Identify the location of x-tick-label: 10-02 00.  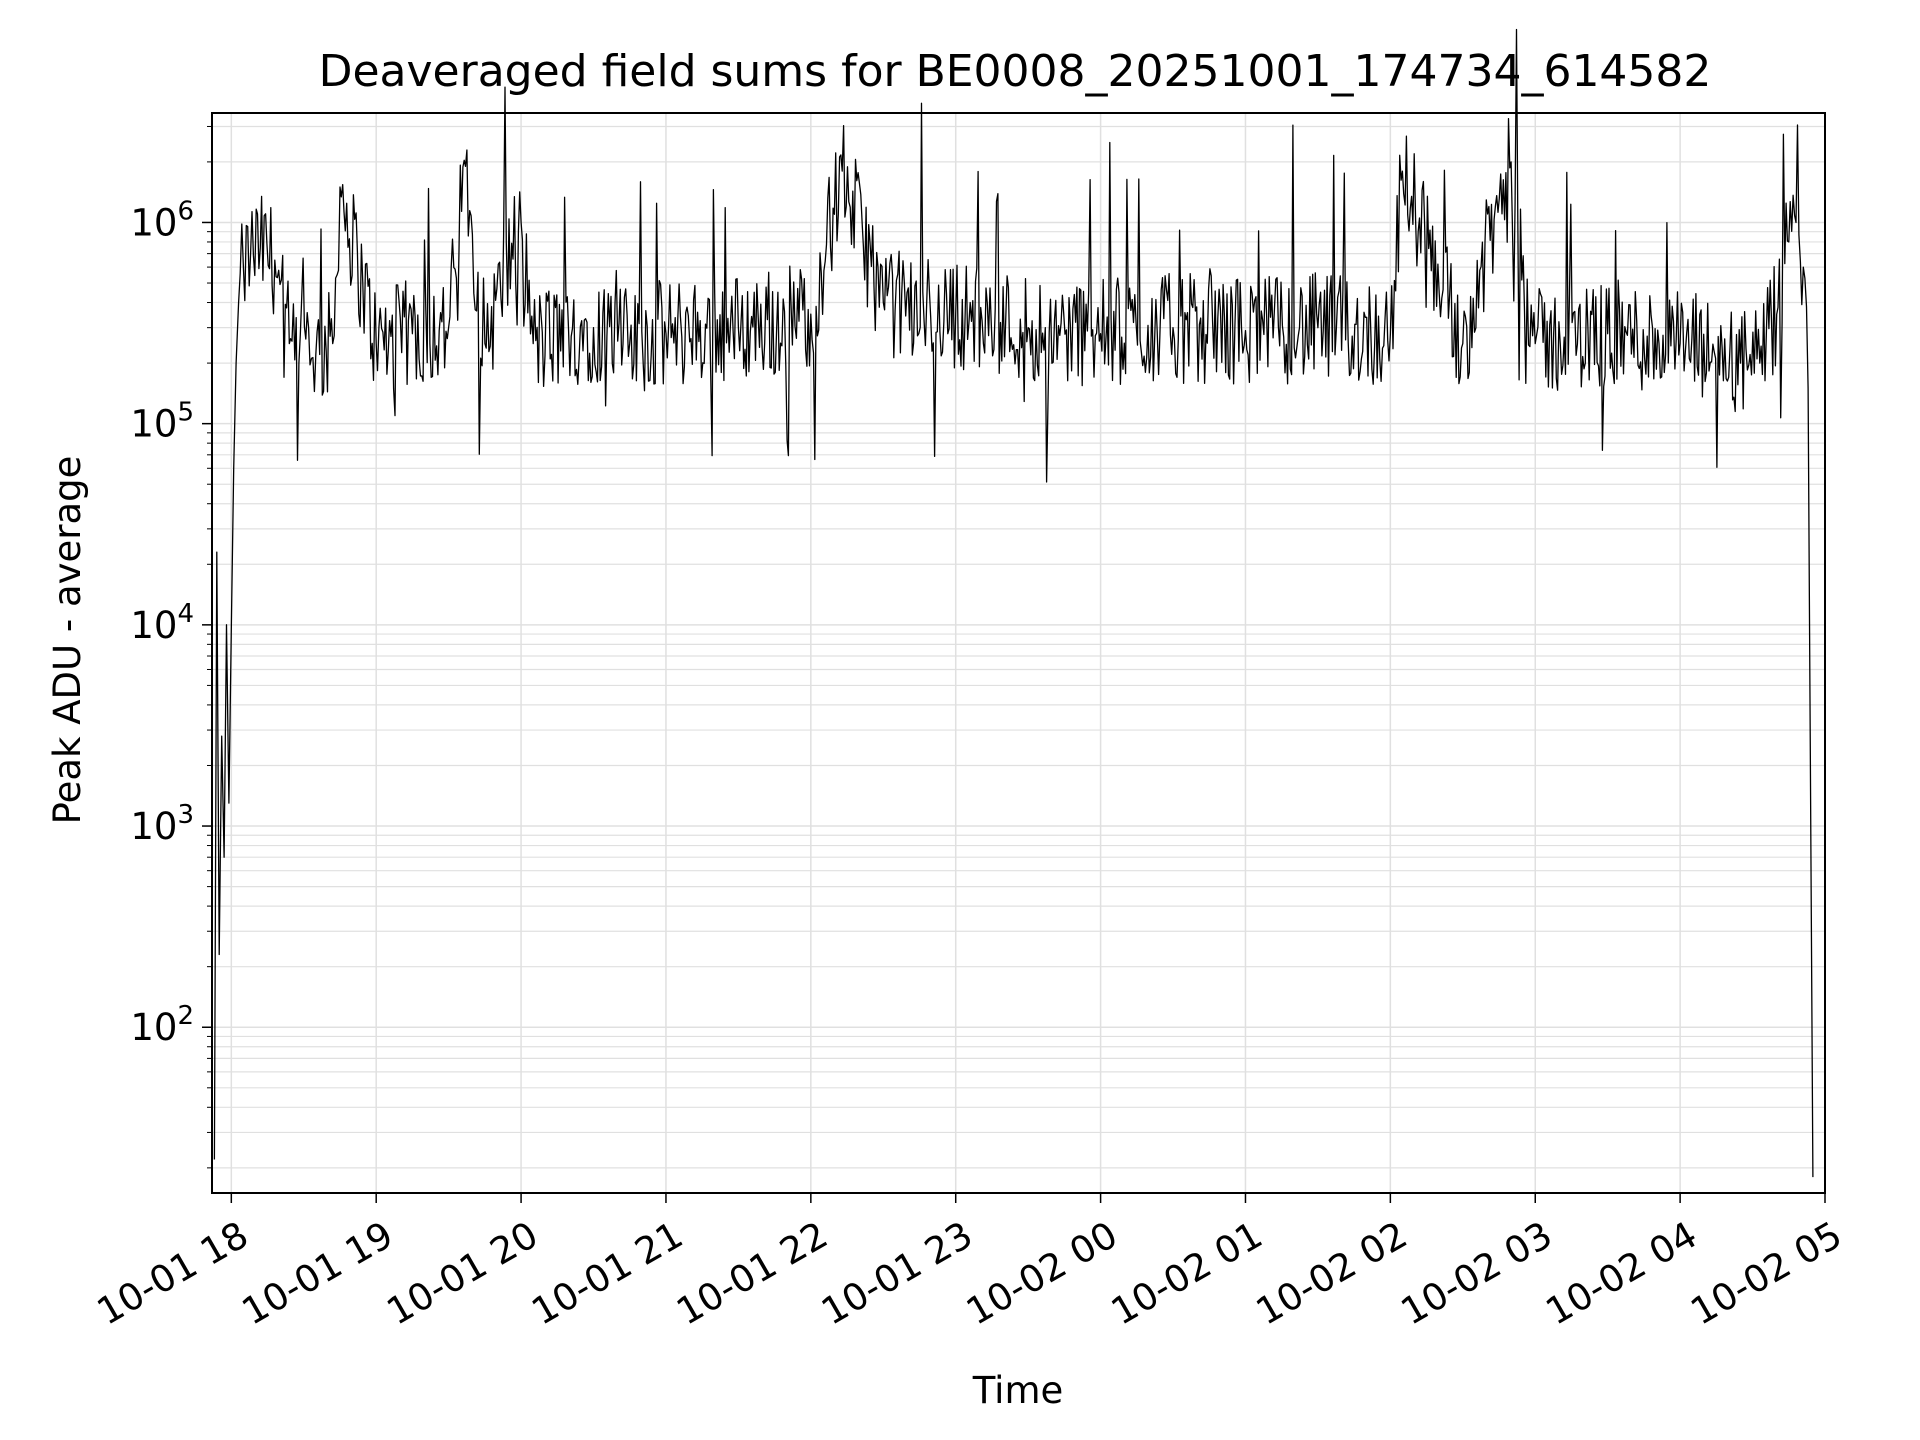
(1042, 1273).